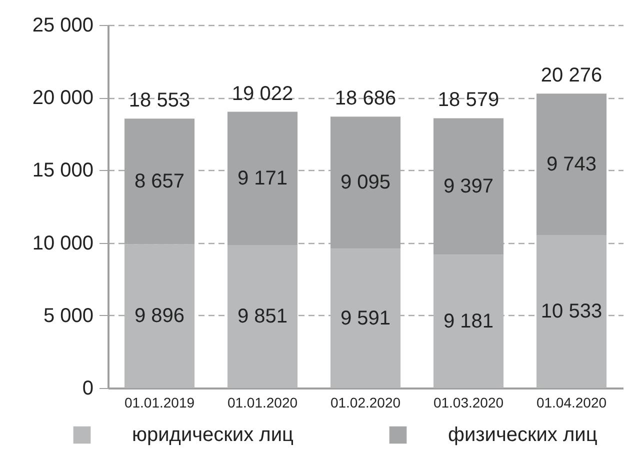  What do you see at coordinates (365, 99) in the screenshot?
I see `total-label: 18 686` at bounding box center [365, 99].